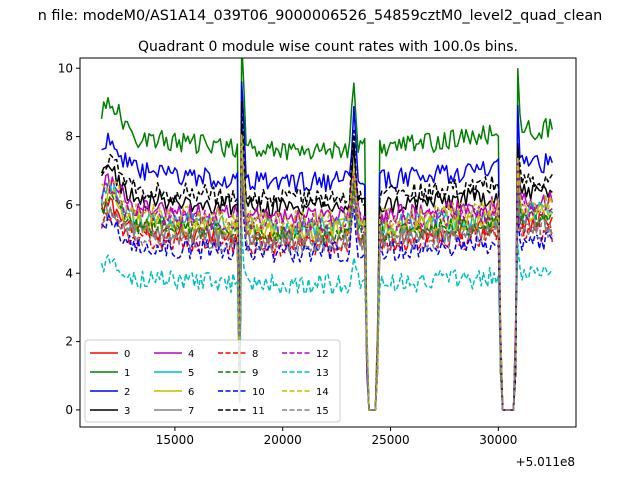  I want to click on y-tick-label: 4, so click(69, 273).